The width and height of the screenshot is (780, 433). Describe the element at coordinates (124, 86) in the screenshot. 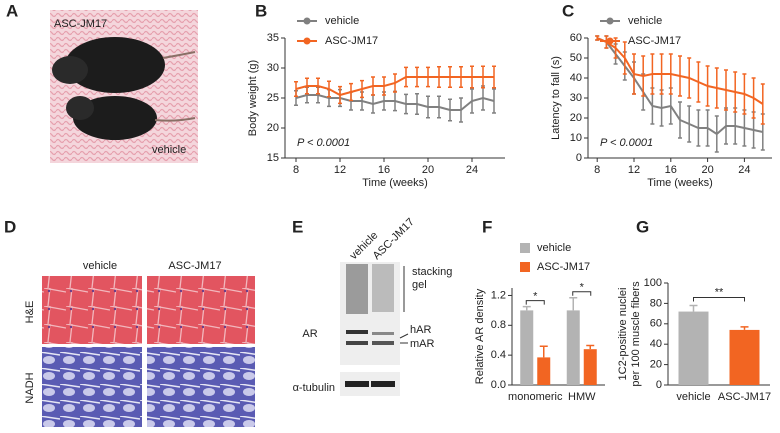

I see `mouse-photo` at that location.